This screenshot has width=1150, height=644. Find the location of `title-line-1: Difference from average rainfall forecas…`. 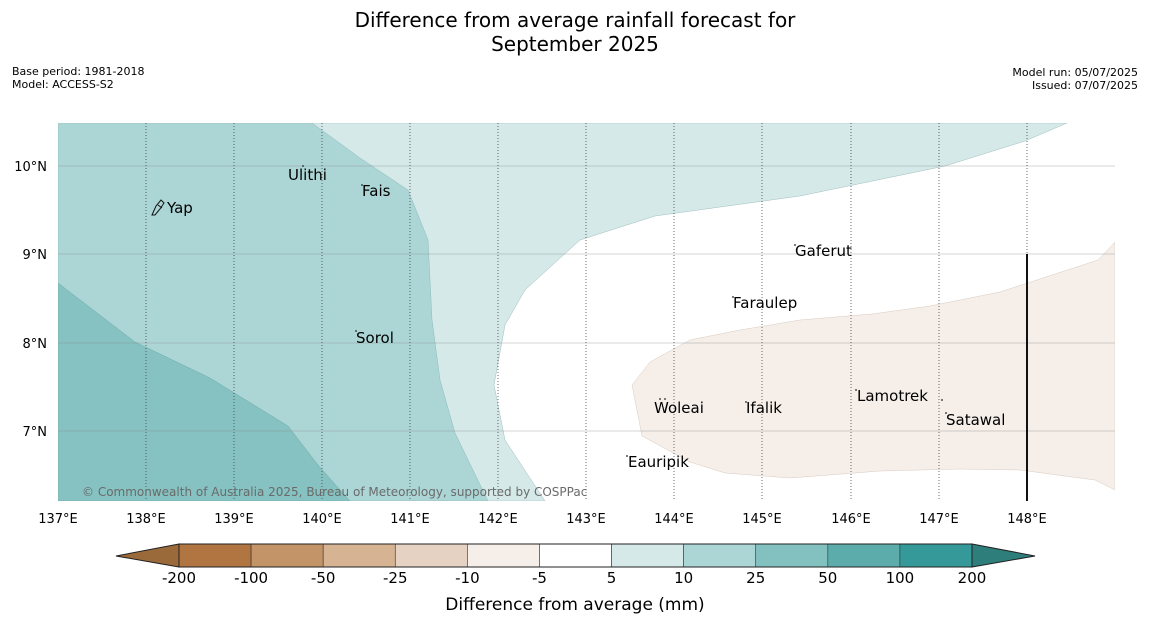

title-line-1: Difference from average rainfall forecas… is located at coordinates (575, 20).